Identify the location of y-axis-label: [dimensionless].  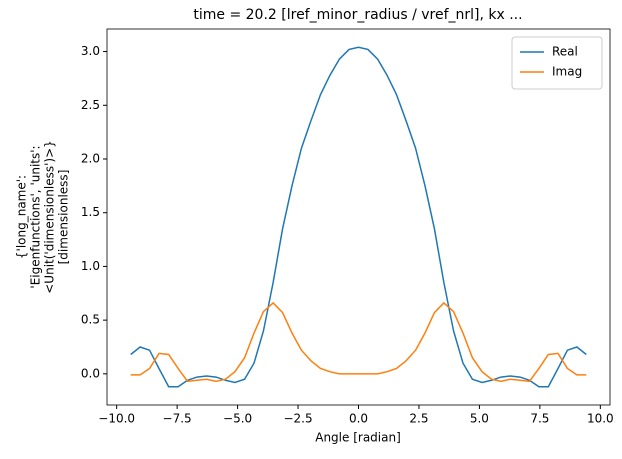
(64, 217).